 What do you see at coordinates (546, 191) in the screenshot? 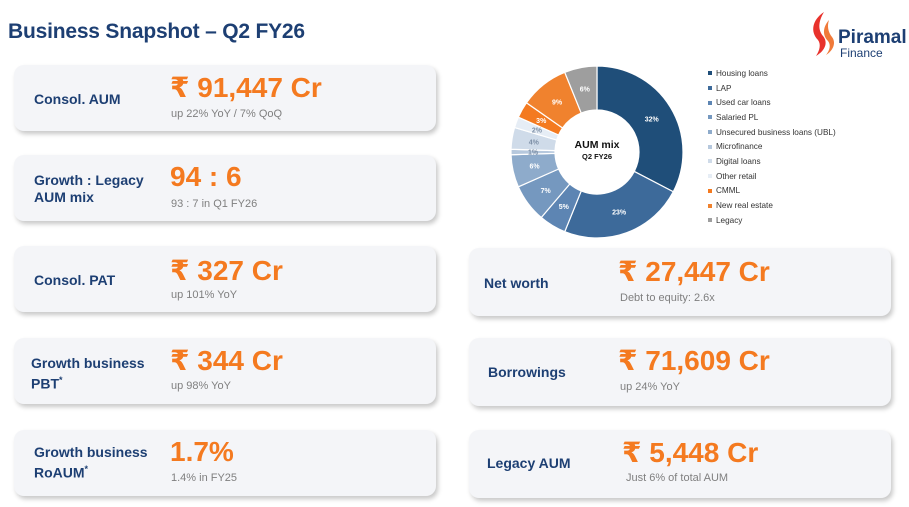
I see `donut-slice-label: 7%` at bounding box center [546, 191].